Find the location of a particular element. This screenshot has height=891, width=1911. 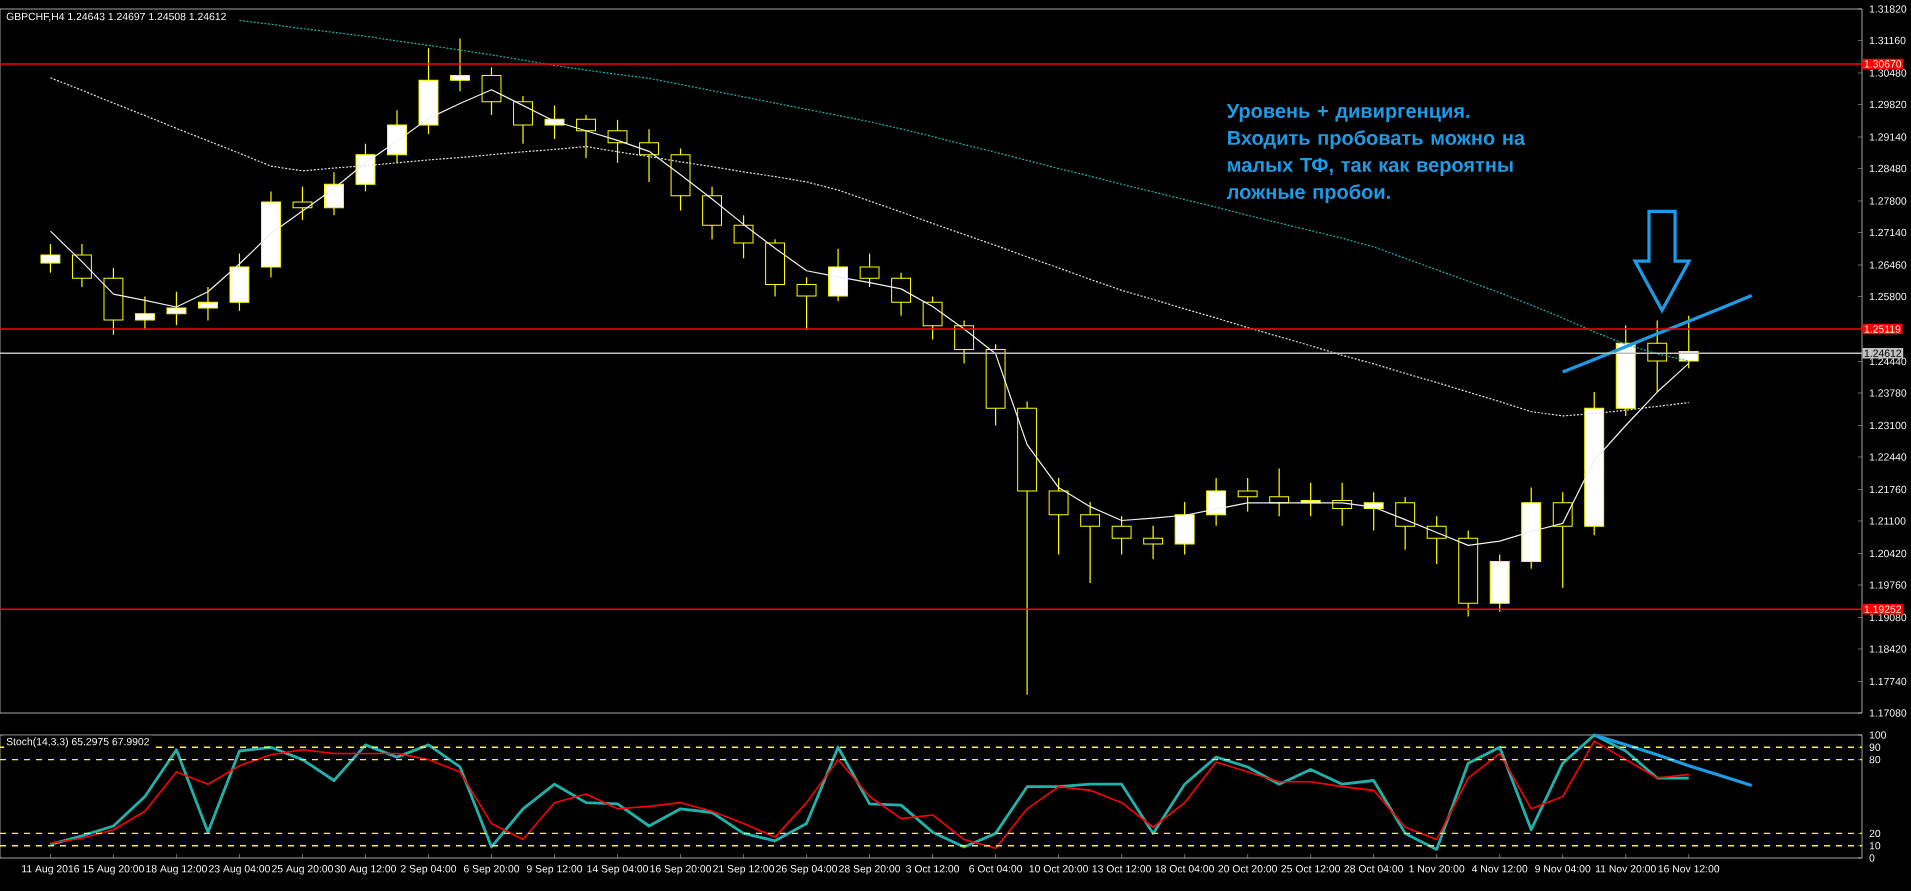

y-tick-label: 1.29140 is located at coordinates (1888, 137).